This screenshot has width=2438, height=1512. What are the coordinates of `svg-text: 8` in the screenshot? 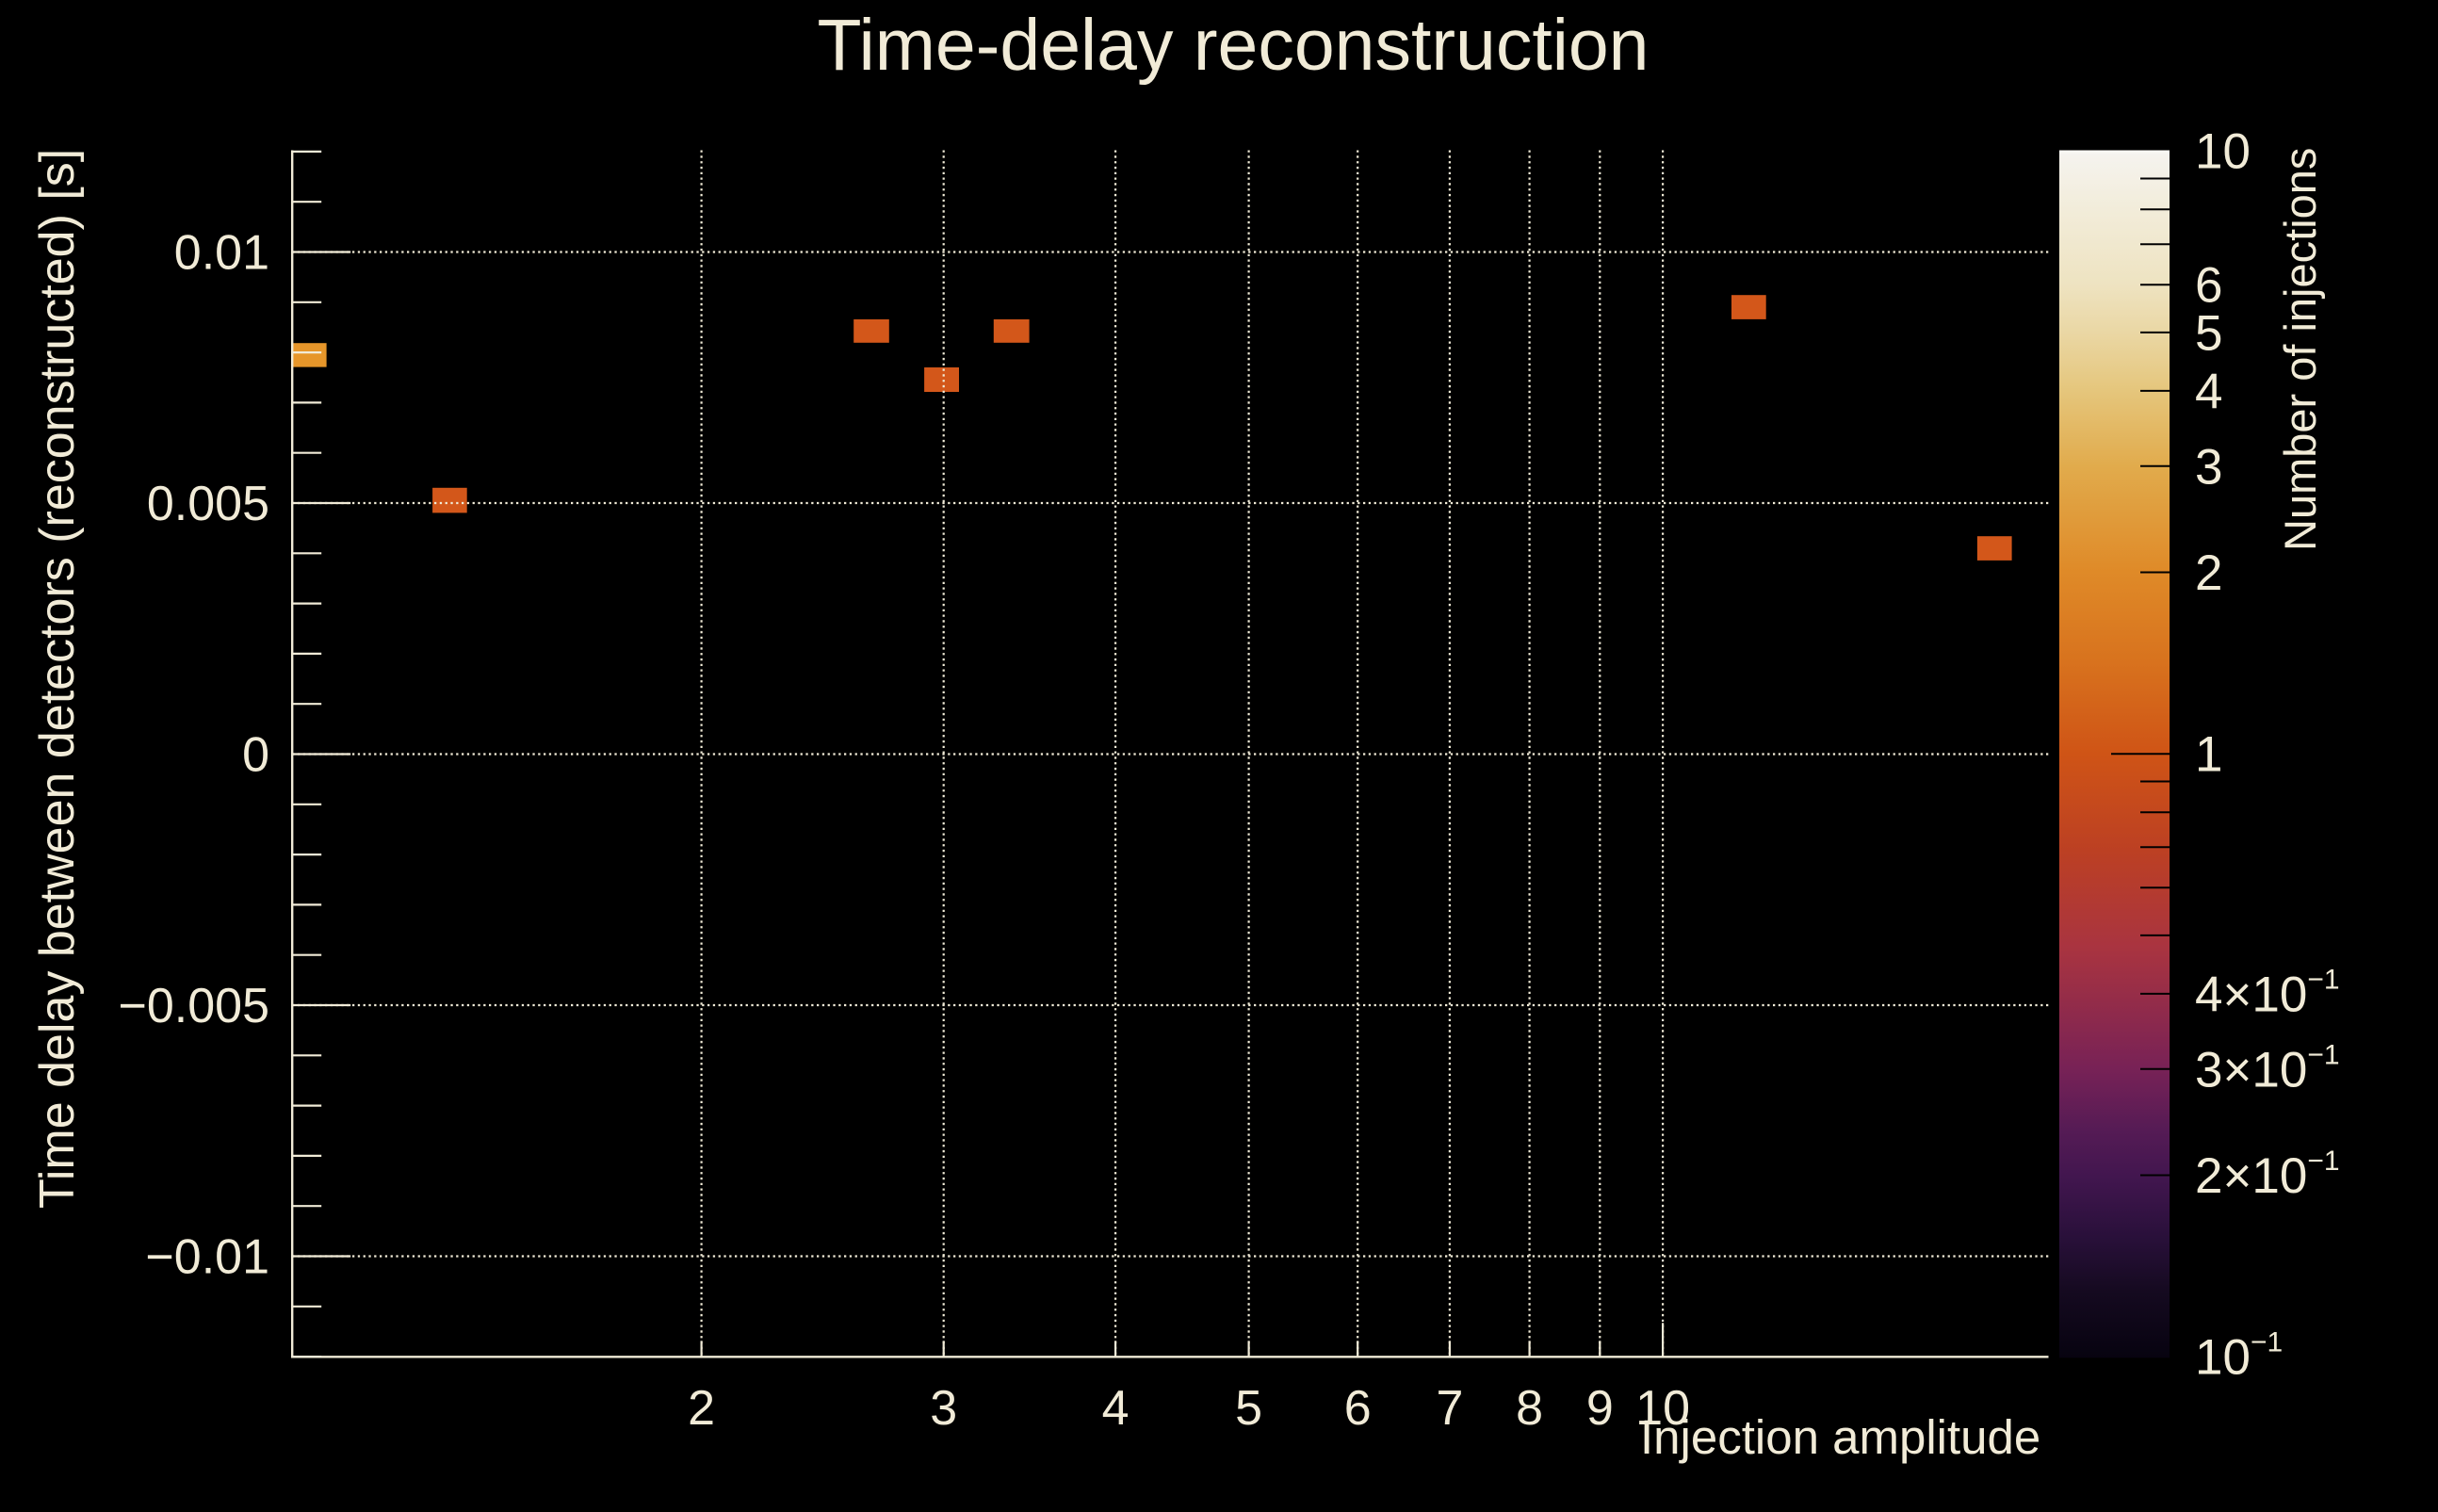 It's located at (1529, 1408).